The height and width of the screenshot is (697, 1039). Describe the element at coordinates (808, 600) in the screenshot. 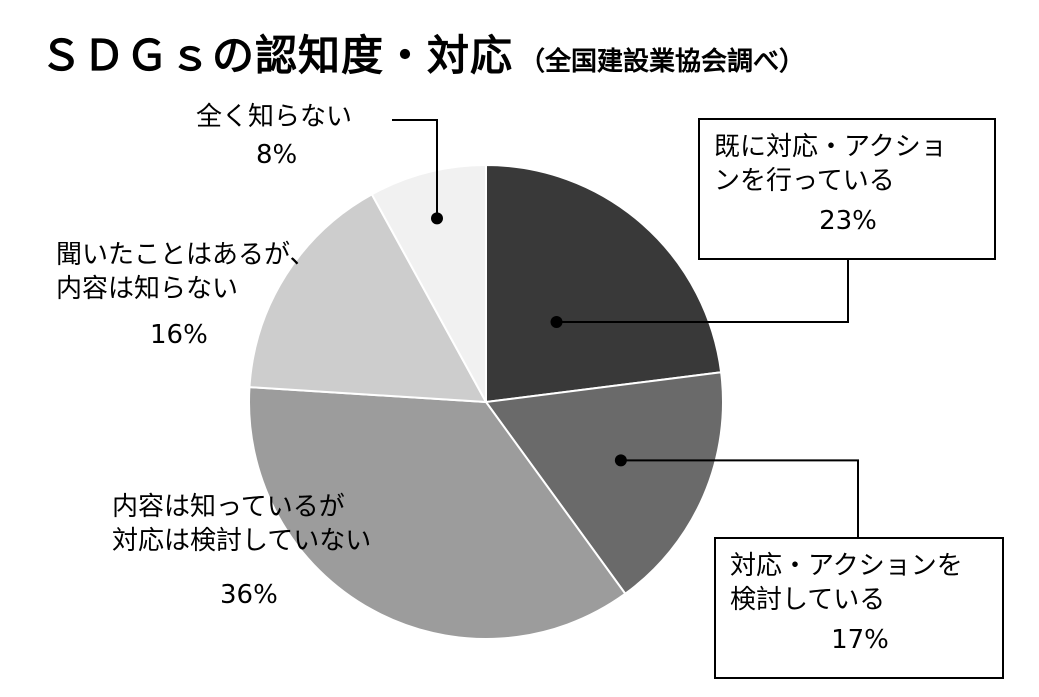

I see `slice-label-1-line2: 検討している` at that location.